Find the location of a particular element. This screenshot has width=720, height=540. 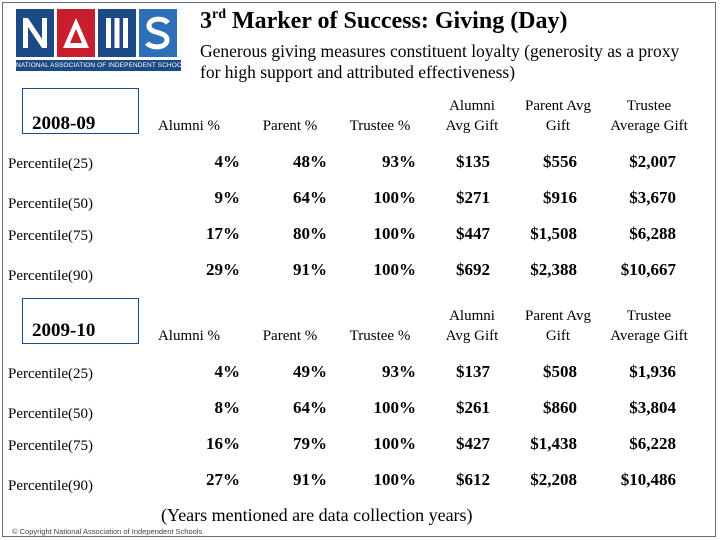

cell-parent-avg-gift: $860 is located at coordinates (560, 407).